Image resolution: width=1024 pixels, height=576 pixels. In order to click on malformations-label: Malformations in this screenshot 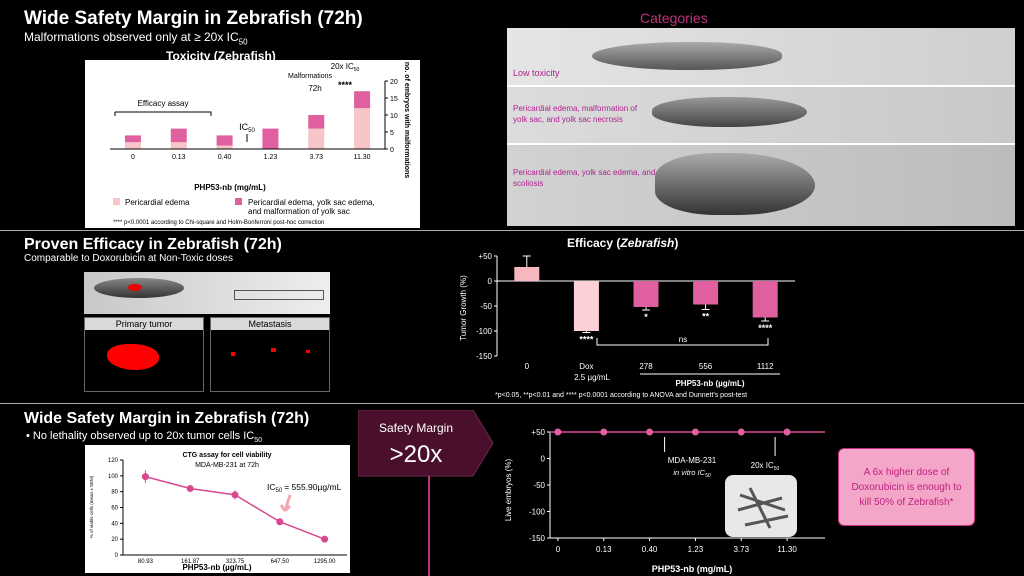, I will do `click(310, 76)`.